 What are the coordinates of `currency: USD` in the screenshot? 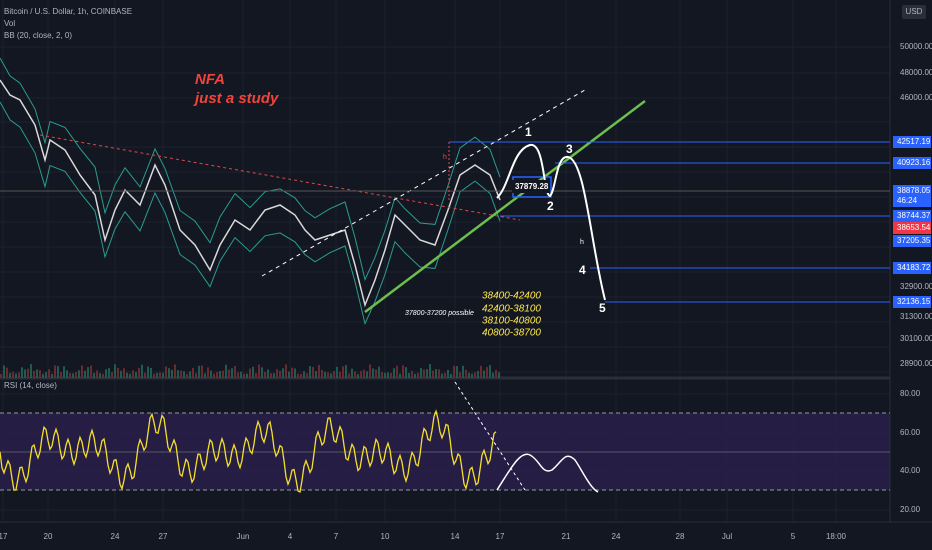 It's located at (914, 11).